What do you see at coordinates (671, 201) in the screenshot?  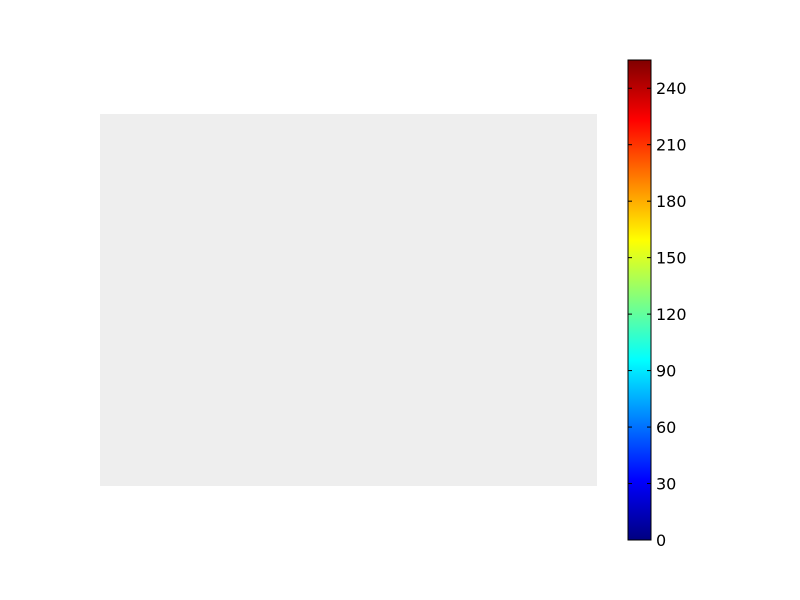 I see `colorbar-tick-label: 180` at bounding box center [671, 201].